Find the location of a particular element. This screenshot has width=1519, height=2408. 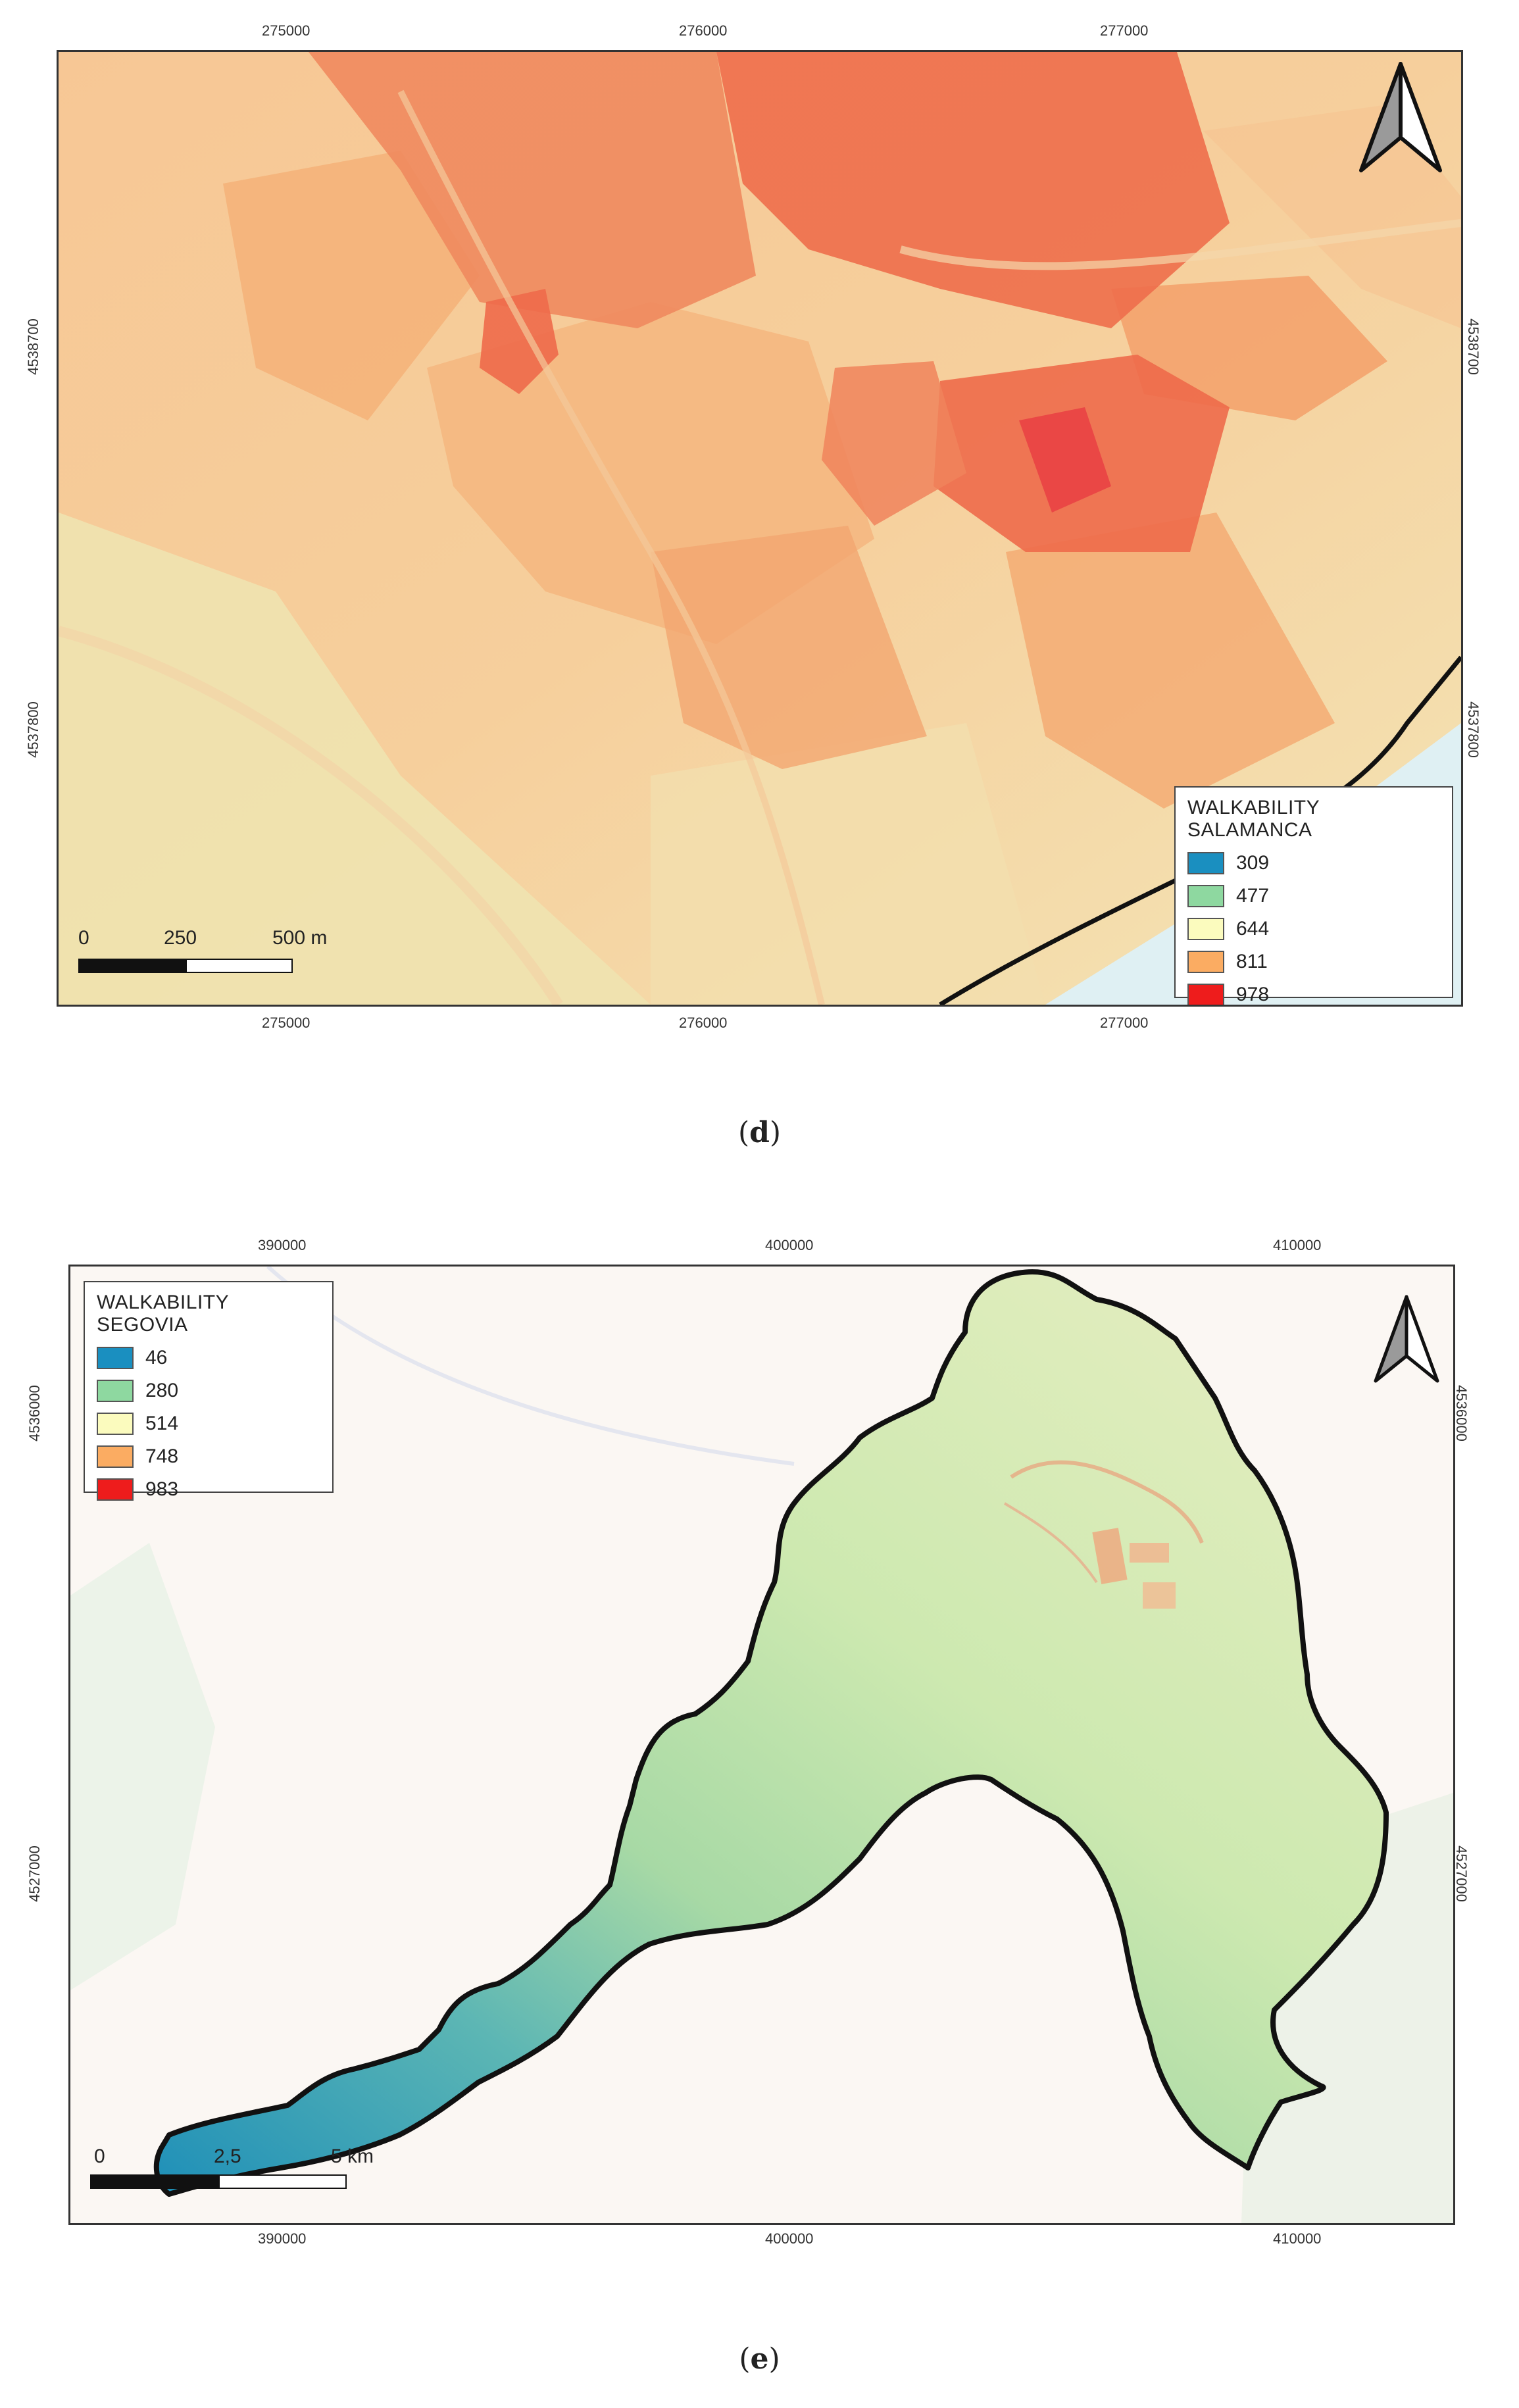

context-vegetation is located at coordinates (142, 1766).